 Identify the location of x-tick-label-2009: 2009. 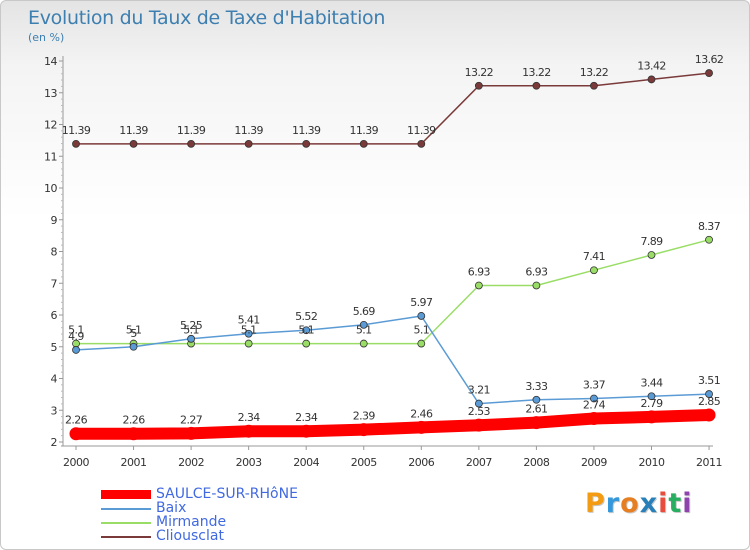
(594, 462).